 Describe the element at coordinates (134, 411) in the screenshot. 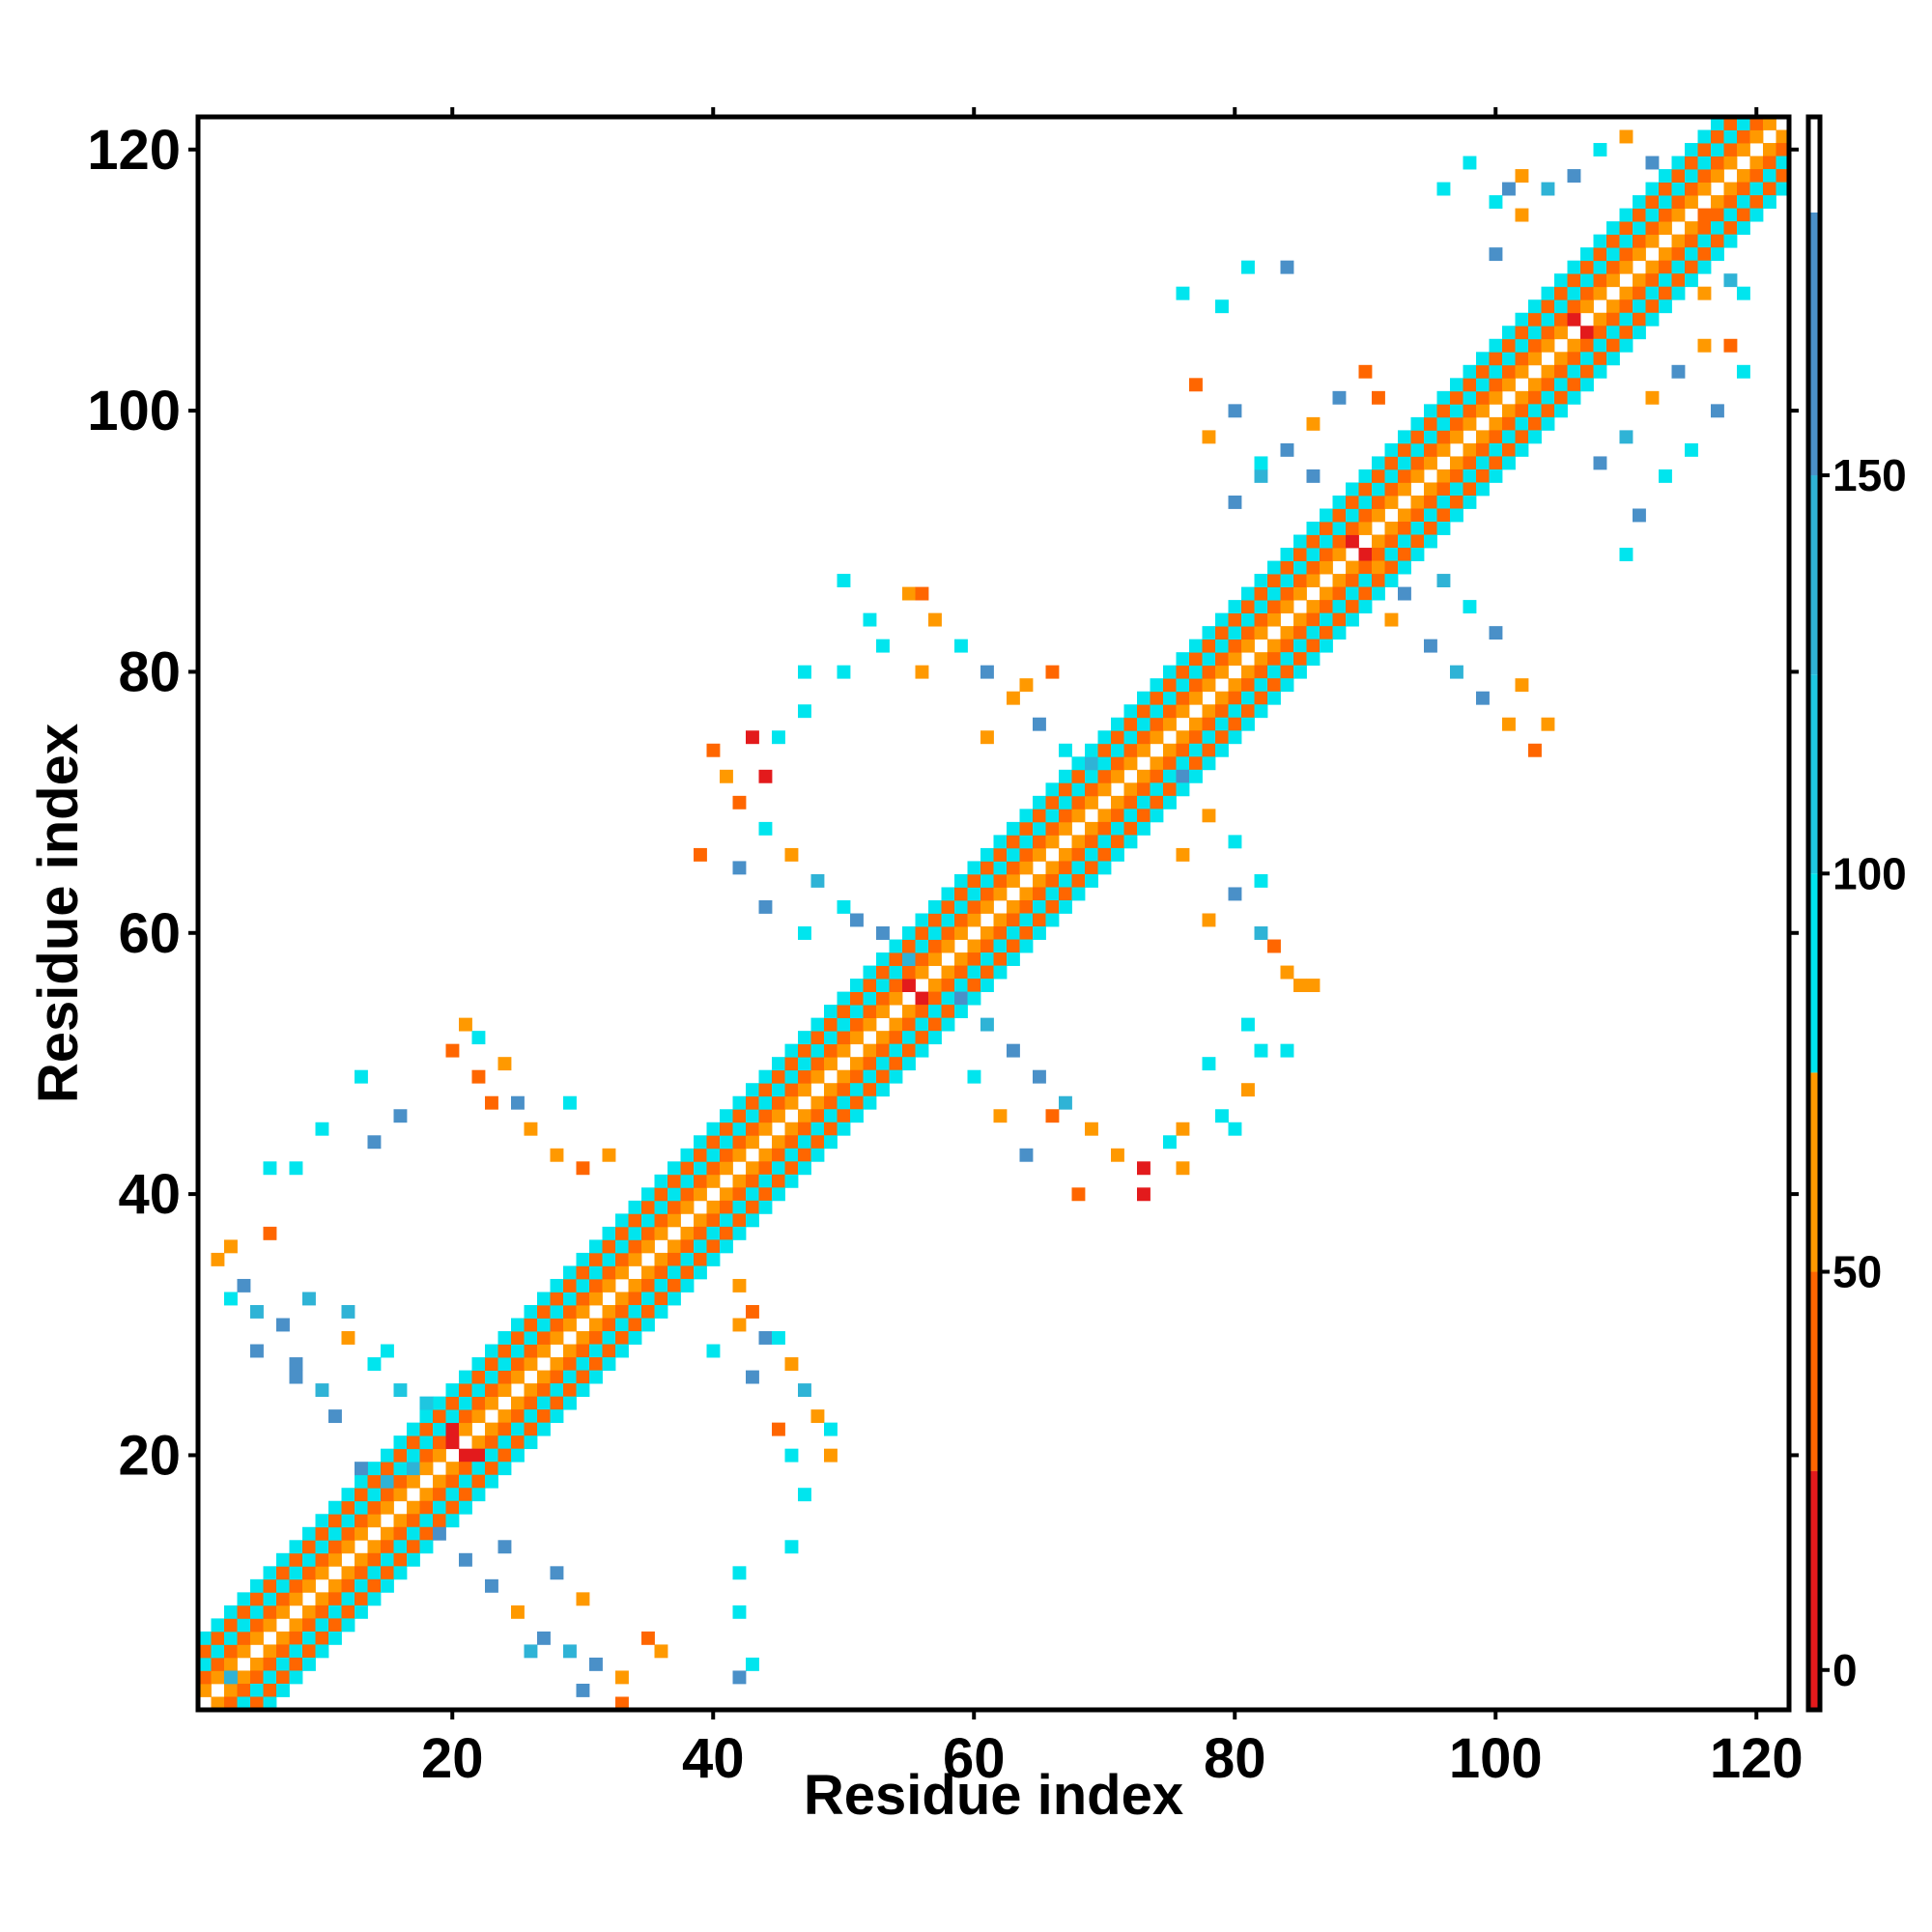

I see `y-tick-label: 100` at that location.